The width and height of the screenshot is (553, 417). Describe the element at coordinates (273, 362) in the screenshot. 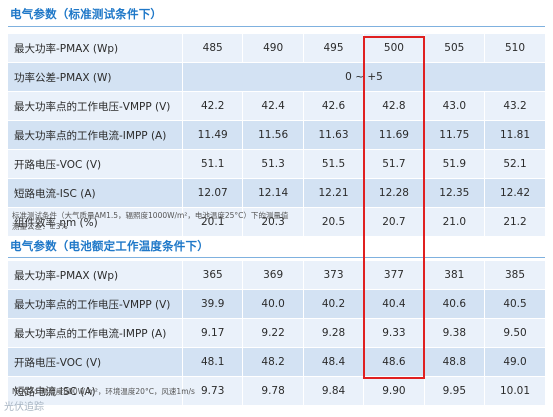

I see `value-cell: 48.2` at that location.